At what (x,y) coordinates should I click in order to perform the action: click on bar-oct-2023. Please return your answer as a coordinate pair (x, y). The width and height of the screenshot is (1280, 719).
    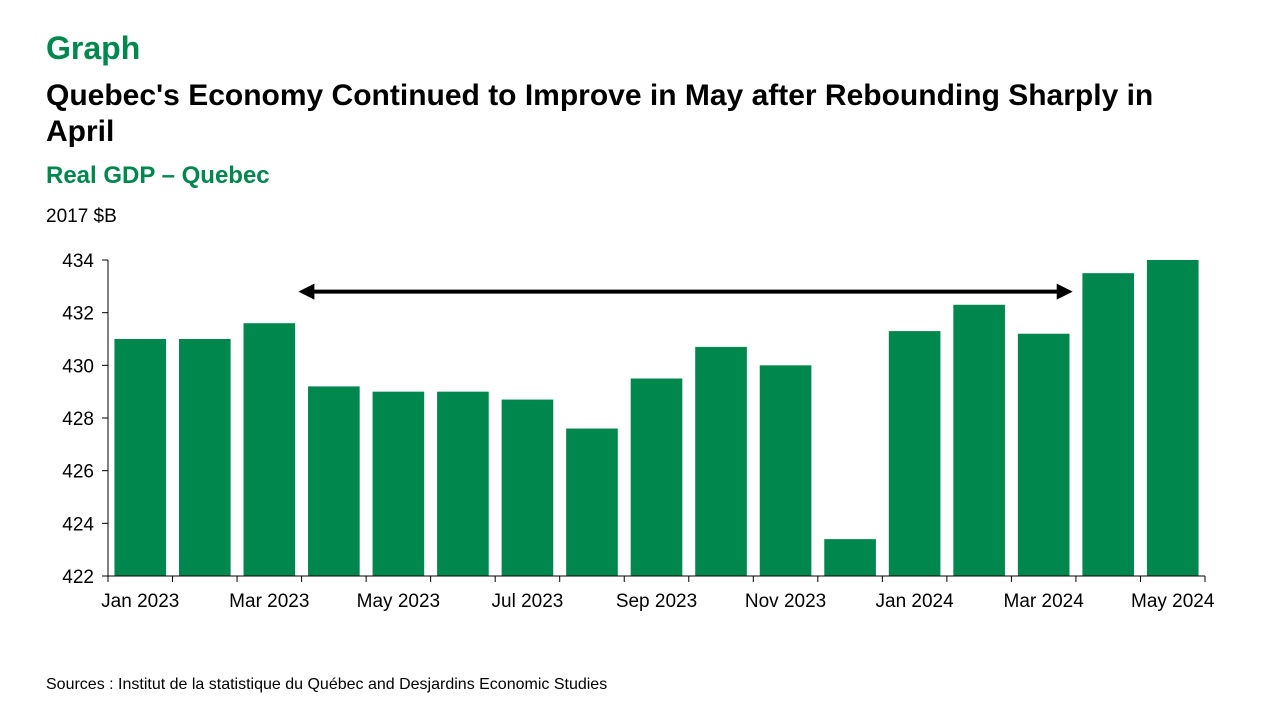
    Looking at the image, I should click on (721, 461).